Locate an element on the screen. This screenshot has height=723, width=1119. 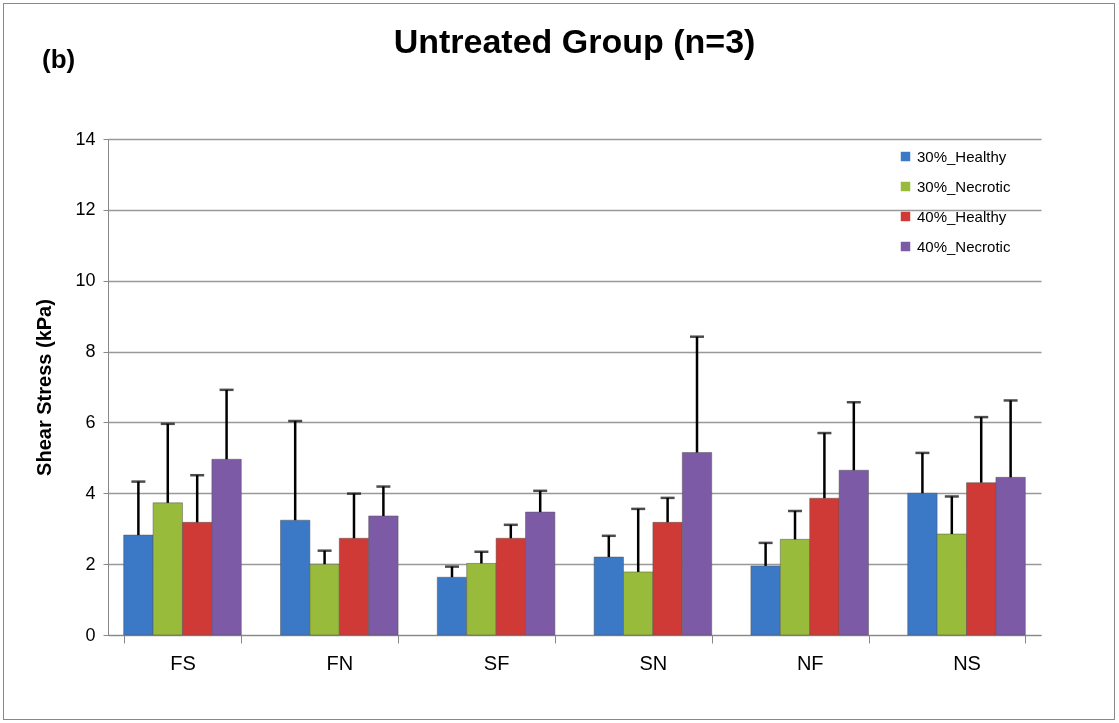
x-tick-label: FS is located at coordinates (183, 662).